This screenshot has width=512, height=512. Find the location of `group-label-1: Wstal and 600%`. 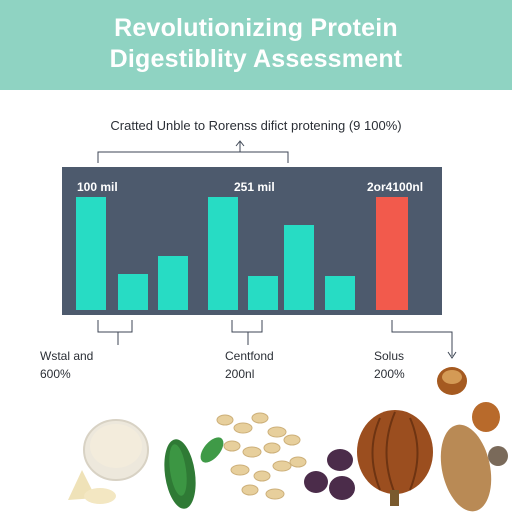

group-label-1: Wstal and 600% is located at coordinates (66, 365).